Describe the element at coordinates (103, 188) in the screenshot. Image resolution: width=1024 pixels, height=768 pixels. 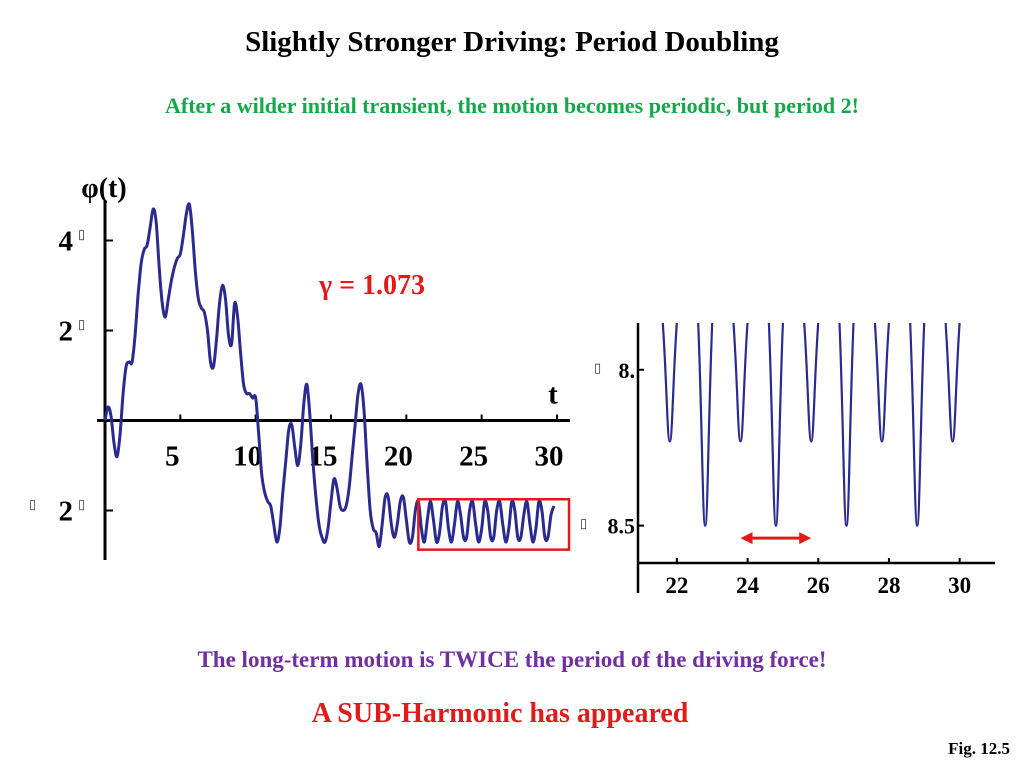
I see `y-axis-label: φ(t)` at that location.